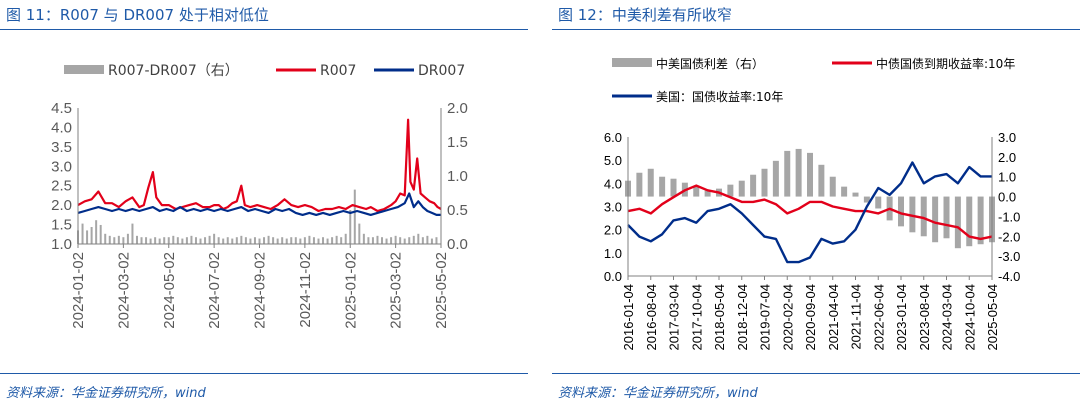  Describe the element at coordinates (264, 29) in the screenshot. I see `left-title-rule` at that location.